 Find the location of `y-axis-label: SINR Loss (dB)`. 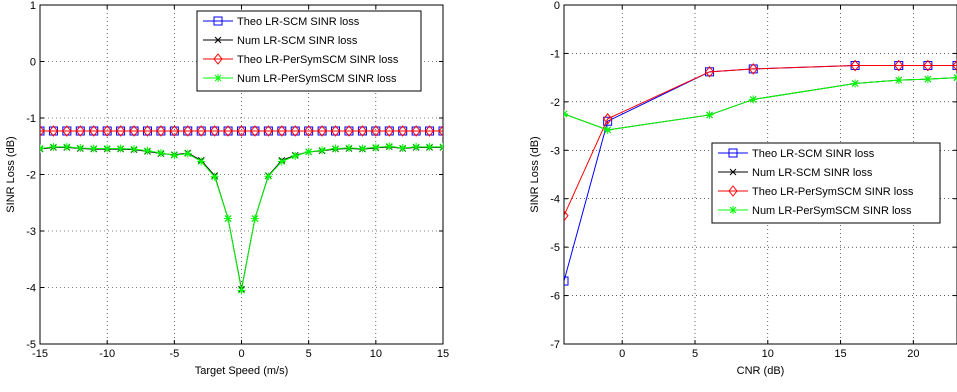

y-axis-label: SINR Loss (dB) is located at coordinates (11, 174).